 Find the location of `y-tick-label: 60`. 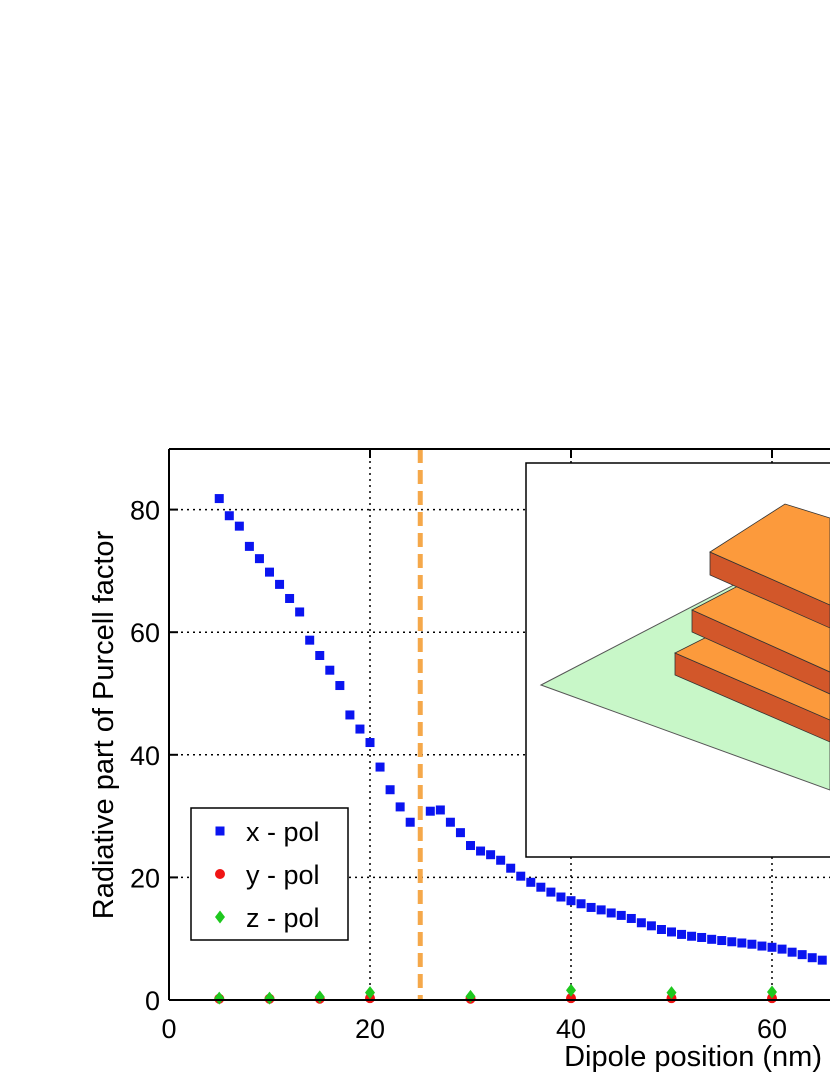

y-tick-label: 60 is located at coordinates (145, 633).